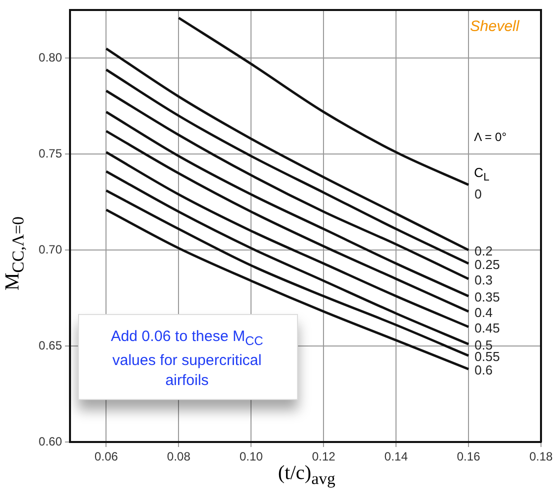 The height and width of the screenshot is (493, 560). What do you see at coordinates (541, 457) in the screenshot?
I see `x-tick-label: 0.18` at bounding box center [541, 457].